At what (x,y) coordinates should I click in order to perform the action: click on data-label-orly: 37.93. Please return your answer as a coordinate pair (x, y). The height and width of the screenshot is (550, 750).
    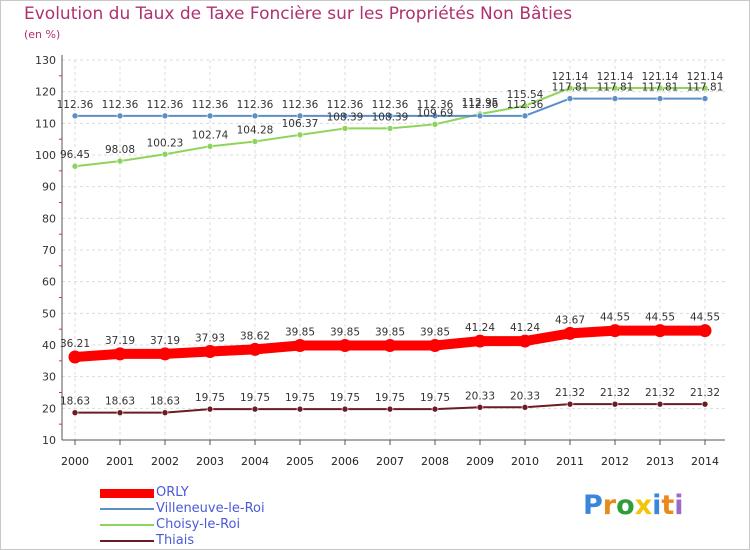
    Looking at the image, I should click on (210, 339).